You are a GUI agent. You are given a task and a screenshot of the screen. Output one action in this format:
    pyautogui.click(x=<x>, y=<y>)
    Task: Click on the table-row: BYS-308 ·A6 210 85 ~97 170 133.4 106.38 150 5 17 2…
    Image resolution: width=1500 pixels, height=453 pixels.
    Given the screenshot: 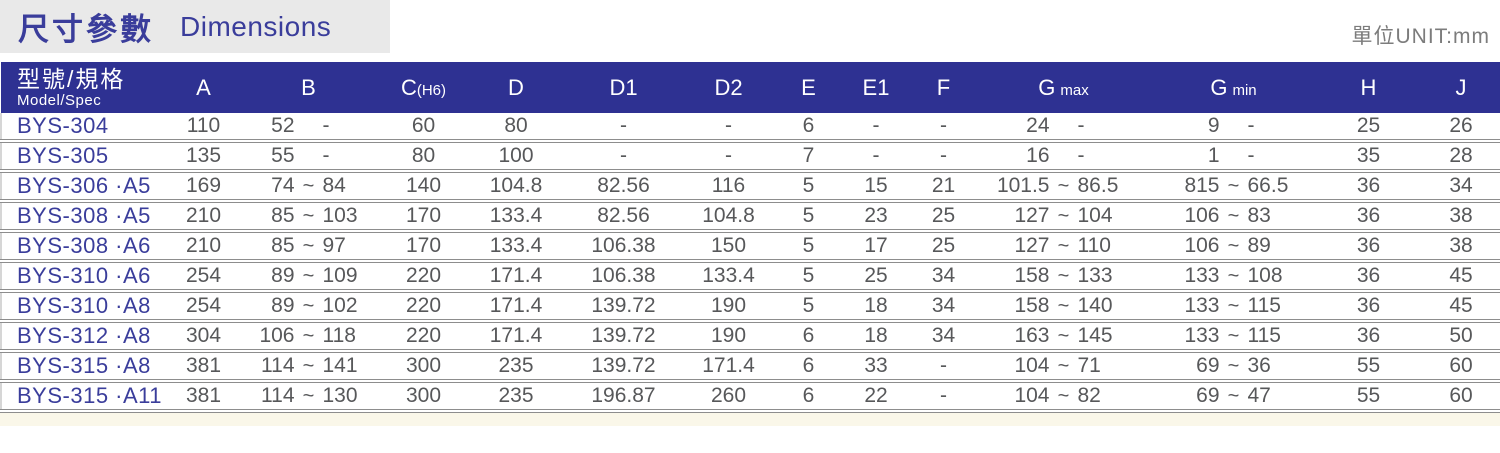 What is the action you would take?
    pyautogui.click(x=750, y=247)
    